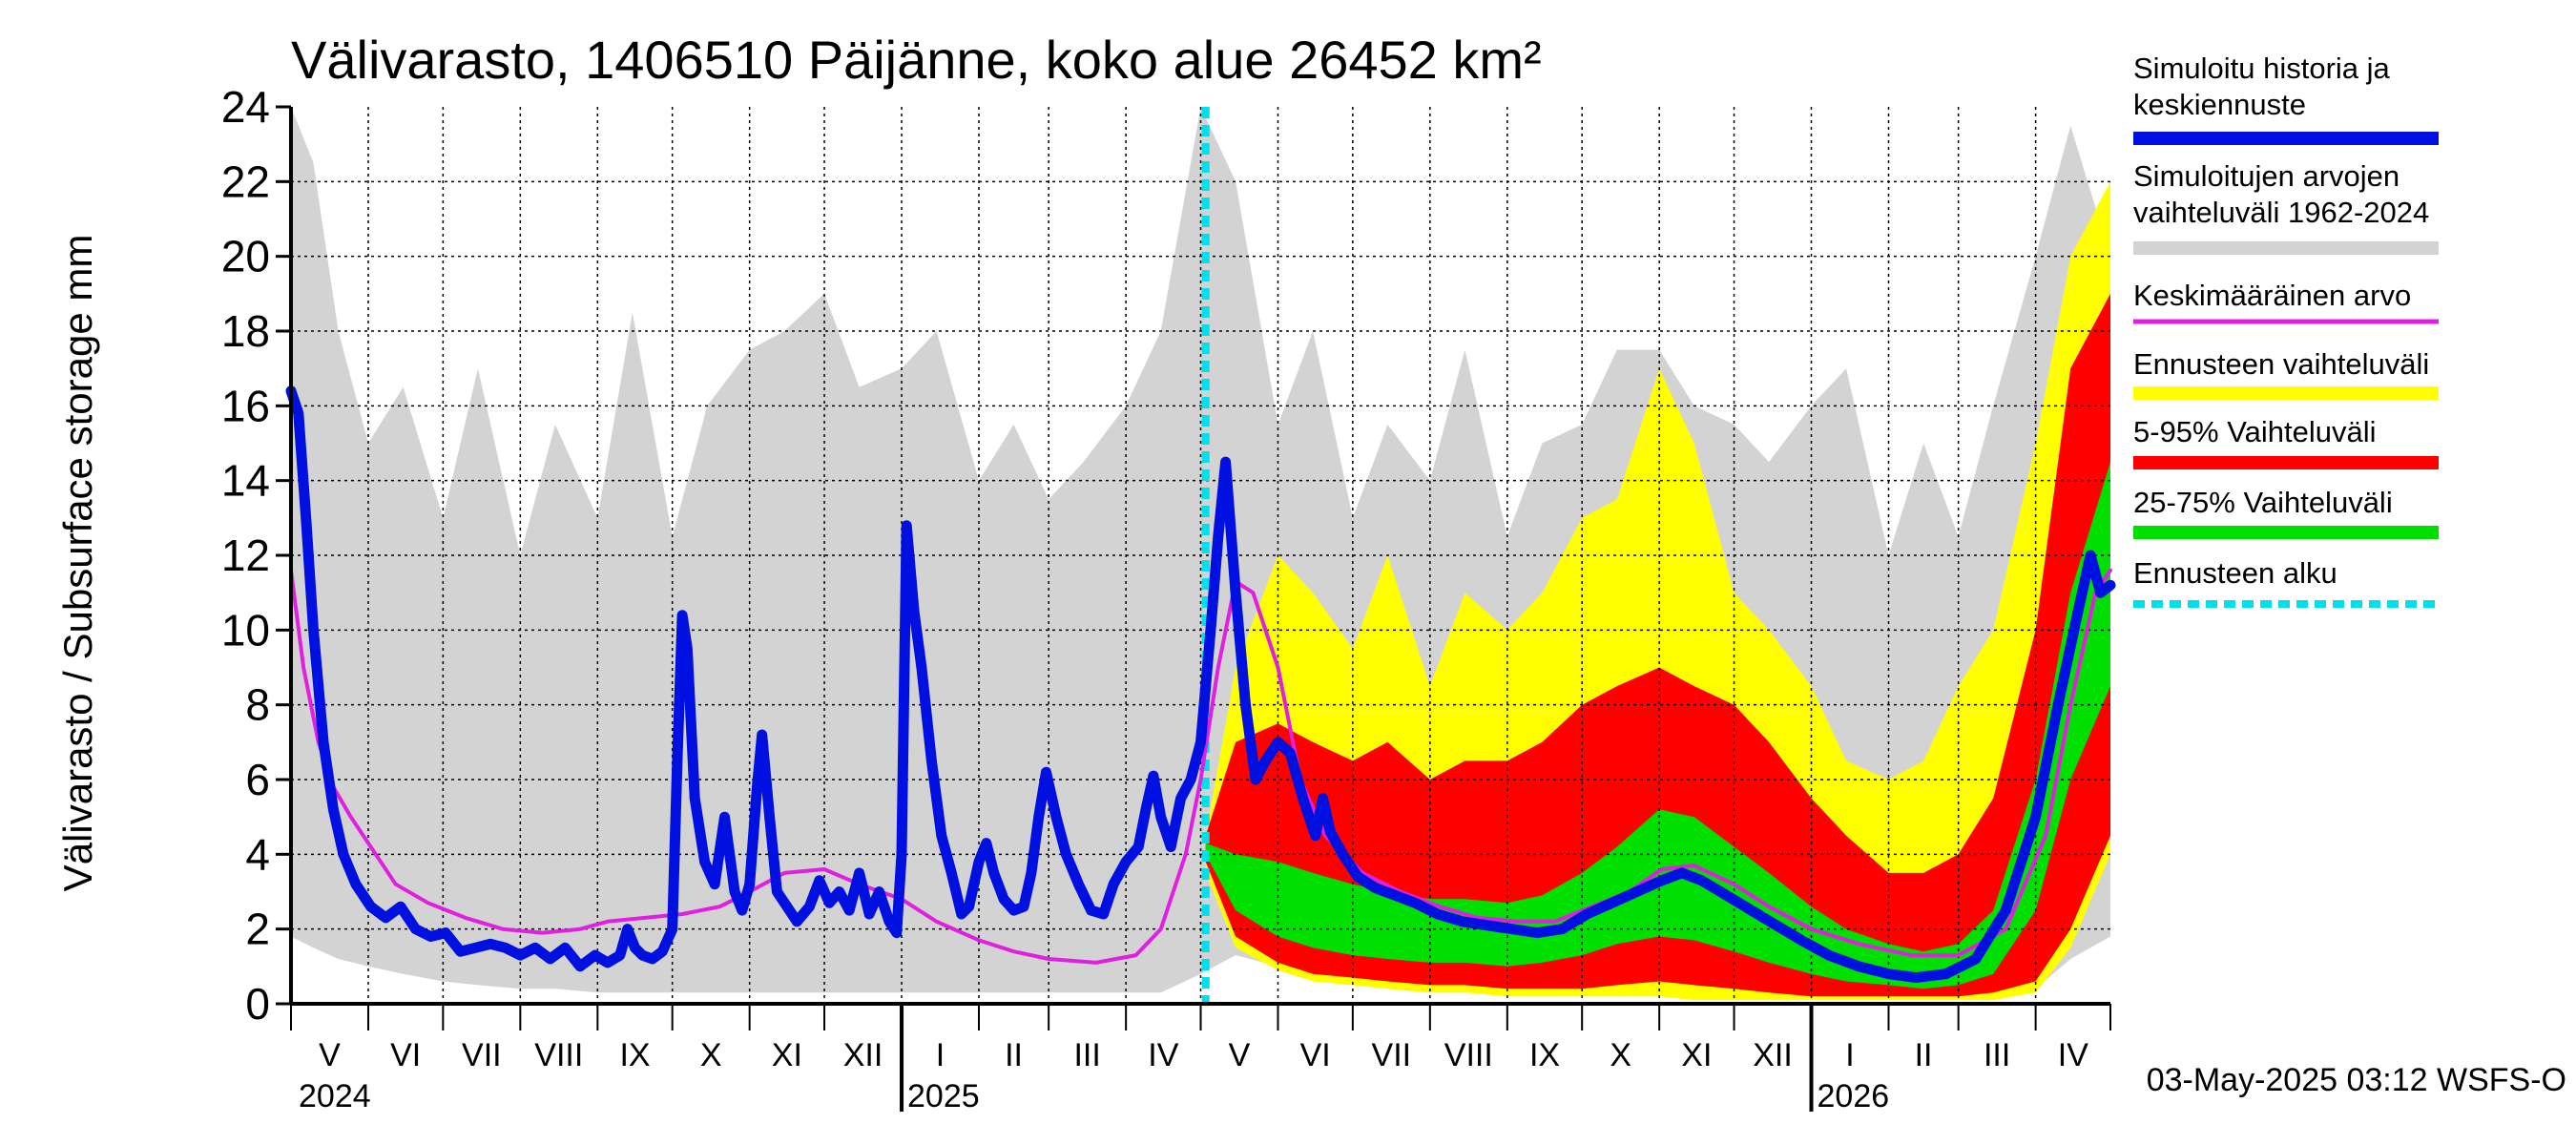  I want to click on y-tick-label: 24, so click(245, 107).